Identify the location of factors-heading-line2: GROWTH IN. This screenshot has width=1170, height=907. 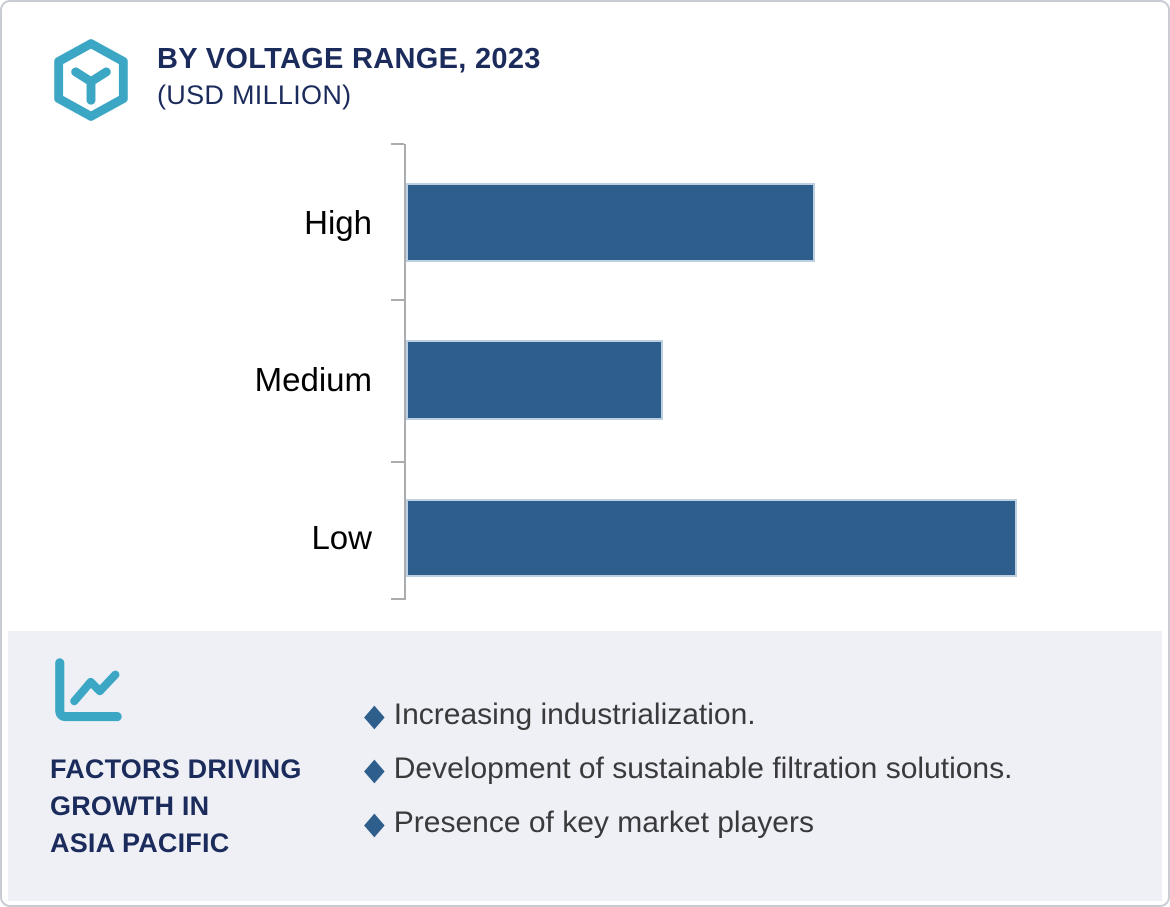
(130, 806).